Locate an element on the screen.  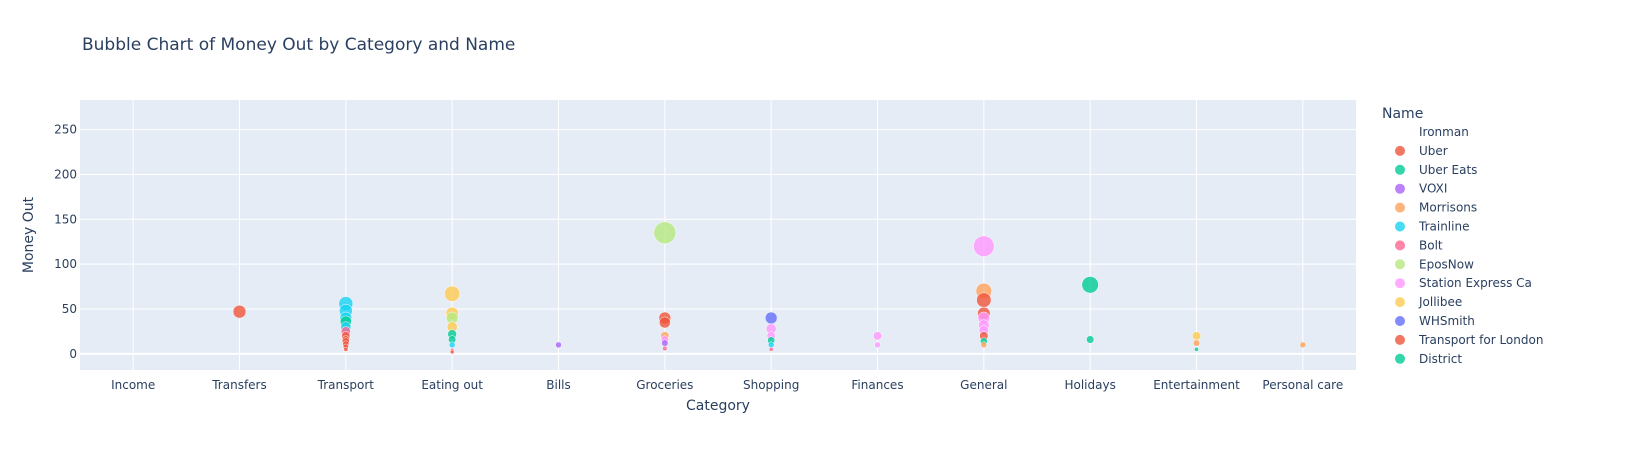
legend-item: EposNow is located at coordinates (1434, 264).